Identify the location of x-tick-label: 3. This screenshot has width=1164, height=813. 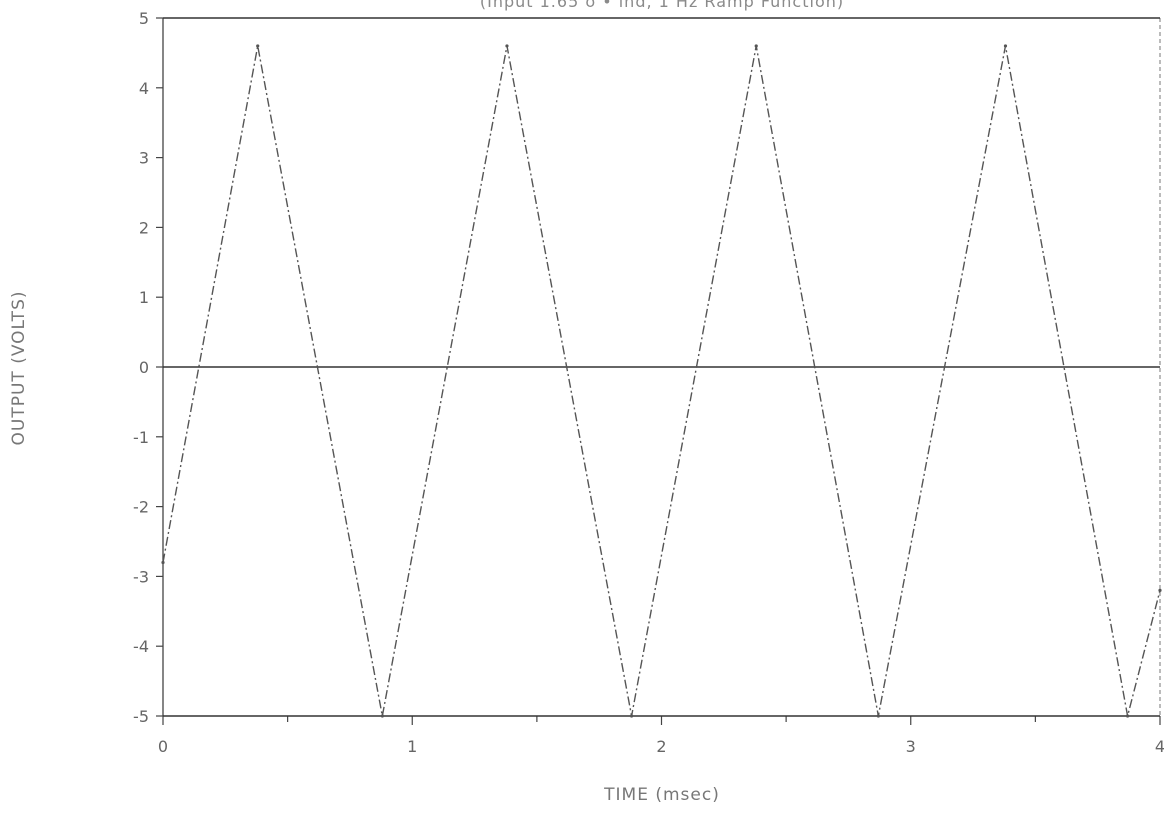
(911, 746).